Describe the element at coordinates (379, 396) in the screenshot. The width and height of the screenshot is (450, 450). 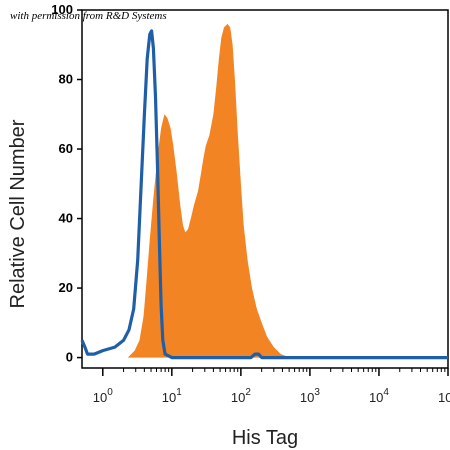
I see `x-tick-label: 10⁴` at that location.